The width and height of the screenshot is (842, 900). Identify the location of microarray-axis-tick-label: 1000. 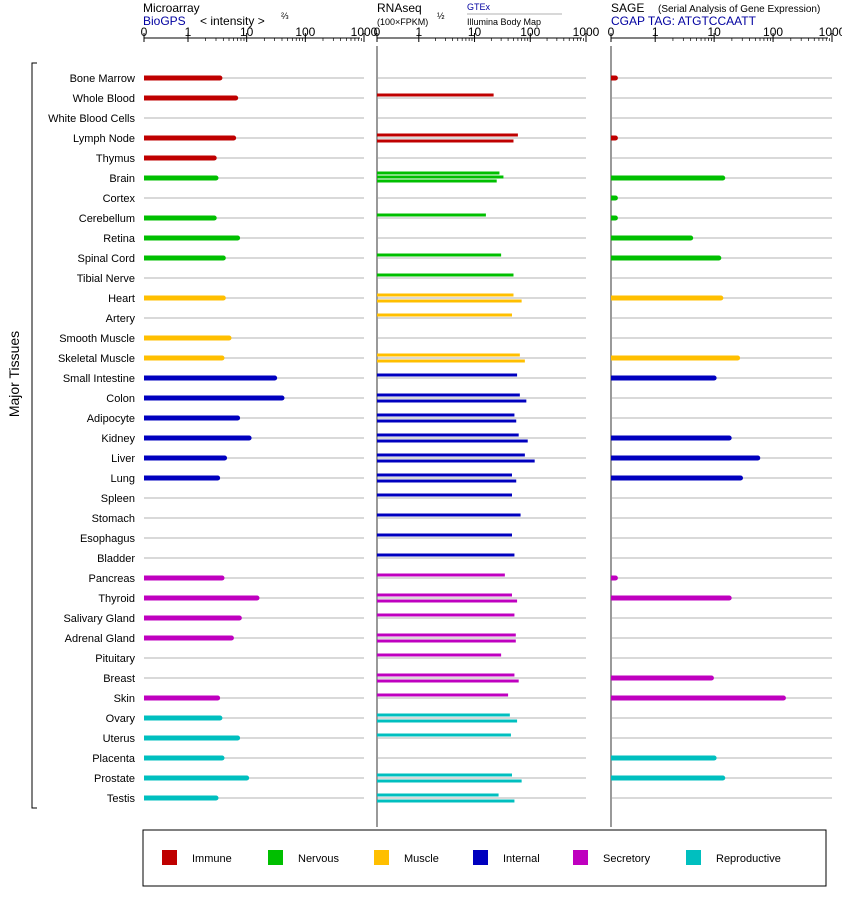
(364, 32).